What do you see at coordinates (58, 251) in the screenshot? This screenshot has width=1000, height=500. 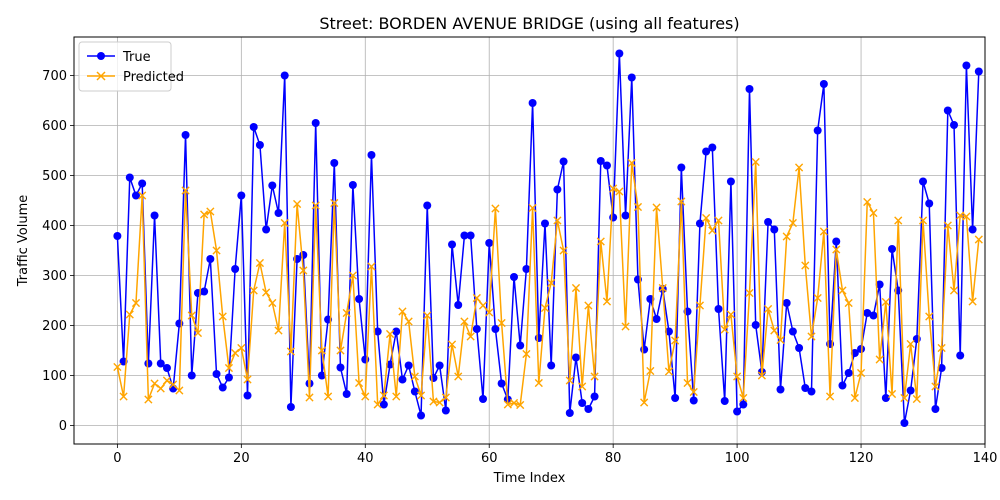 I see `y-axis-ticks: 0 100 200 300 400 500 600 700` at bounding box center [58, 251].